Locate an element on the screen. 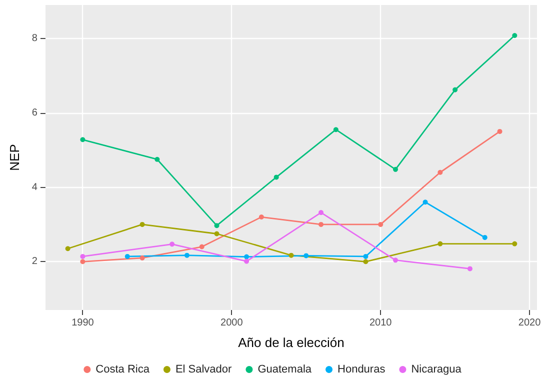 The width and height of the screenshot is (545, 390). y-axis-title: NEP is located at coordinates (14, 157).